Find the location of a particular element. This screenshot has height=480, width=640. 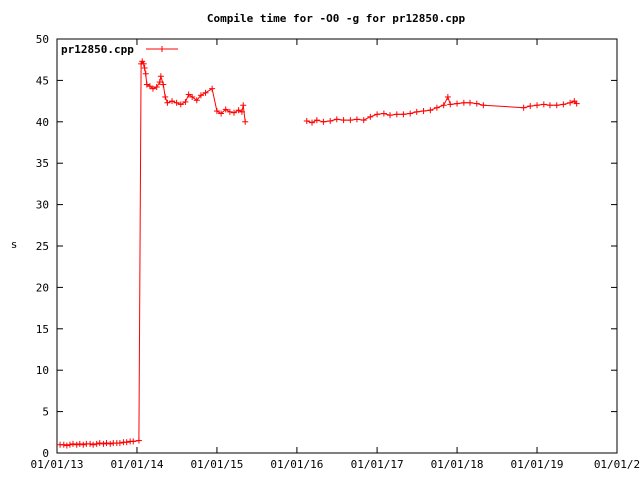

y-tick-label: 10 is located at coordinates (42, 370).